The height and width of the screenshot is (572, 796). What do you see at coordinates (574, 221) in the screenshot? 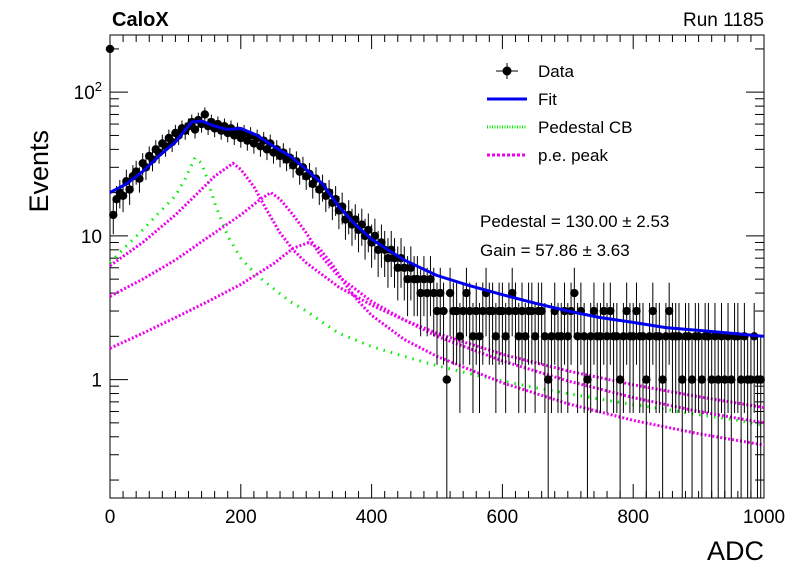
I see `pedestal-fit-result: Pedestal = 130.00 ± 2.53` at bounding box center [574, 221].